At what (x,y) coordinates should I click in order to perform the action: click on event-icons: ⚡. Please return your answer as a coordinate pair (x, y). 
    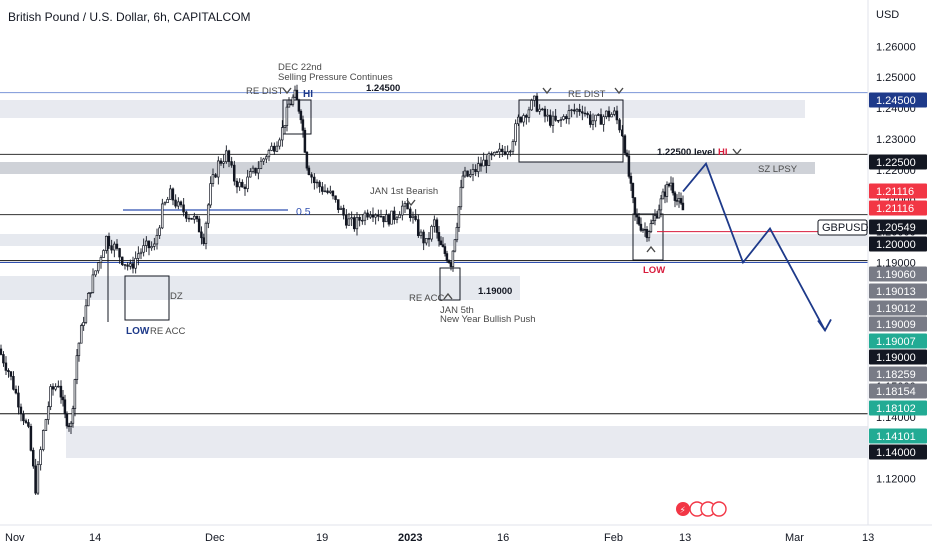
    Looking at the image, I should click on (701, 509).